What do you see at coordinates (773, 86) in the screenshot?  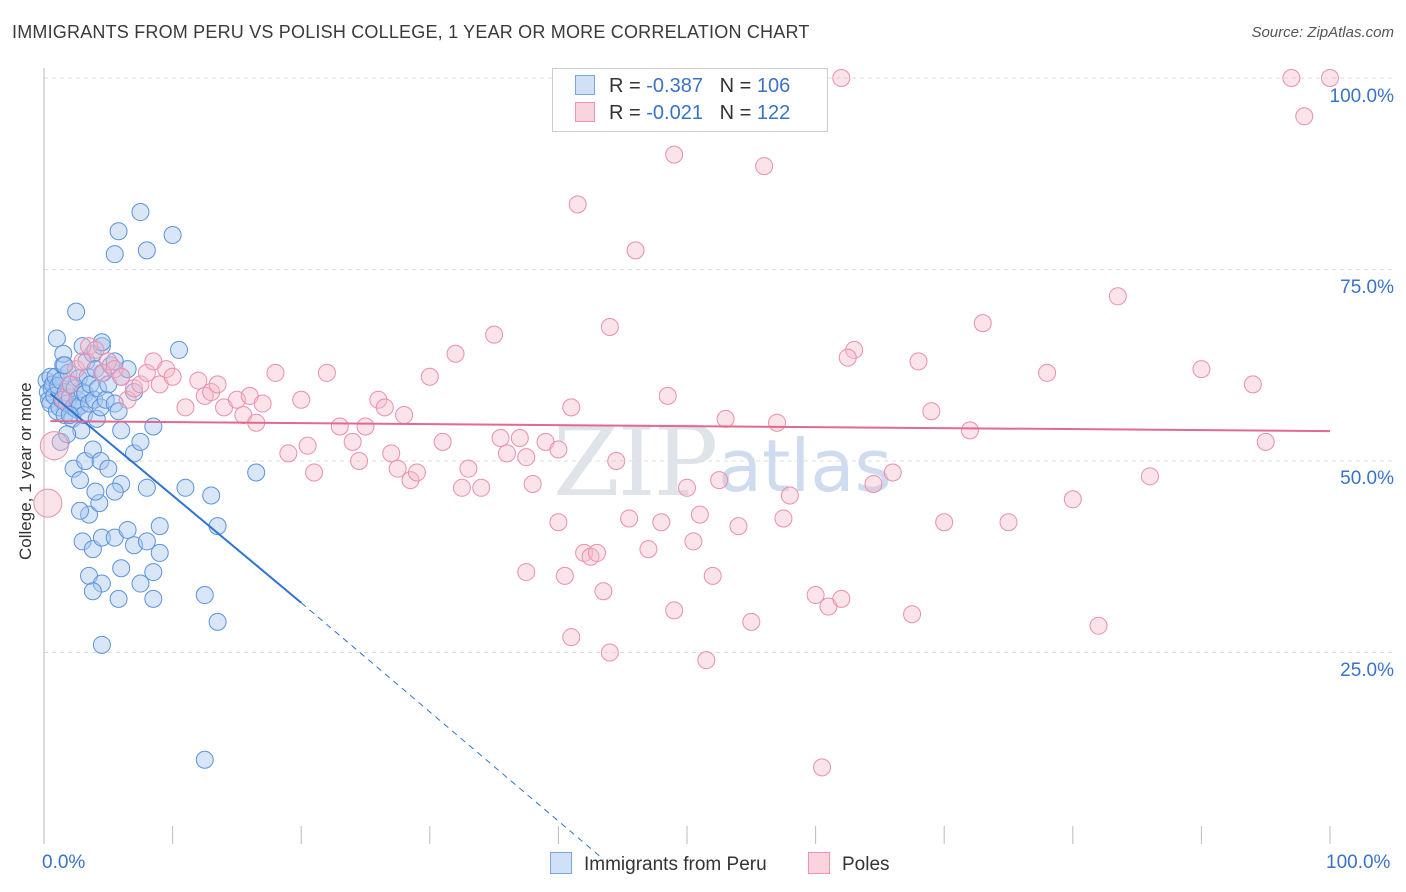 I see `legend-n-value-peru: 106` at bounding box center [773, 86].